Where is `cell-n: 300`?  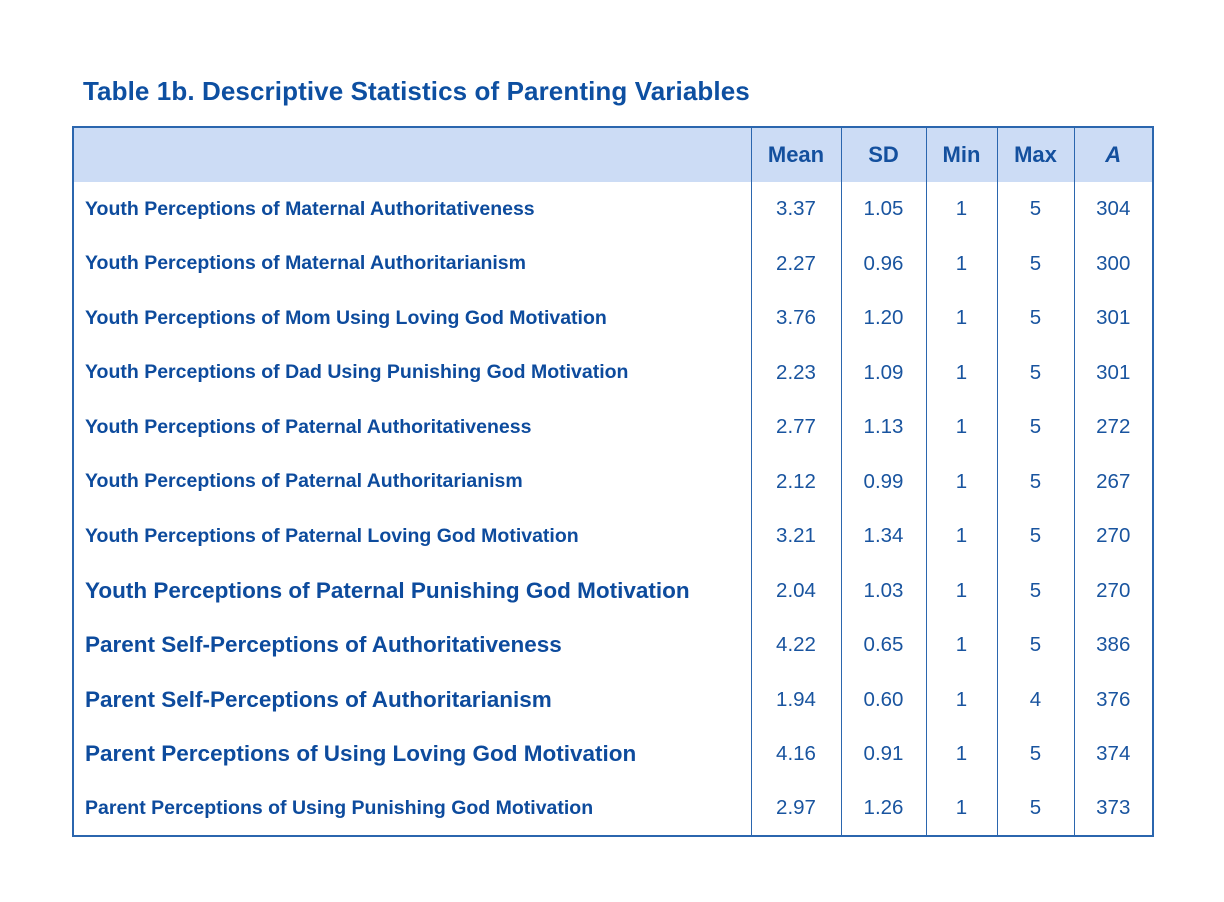 cell-n: 300 is located at coordinates (1113, 263).